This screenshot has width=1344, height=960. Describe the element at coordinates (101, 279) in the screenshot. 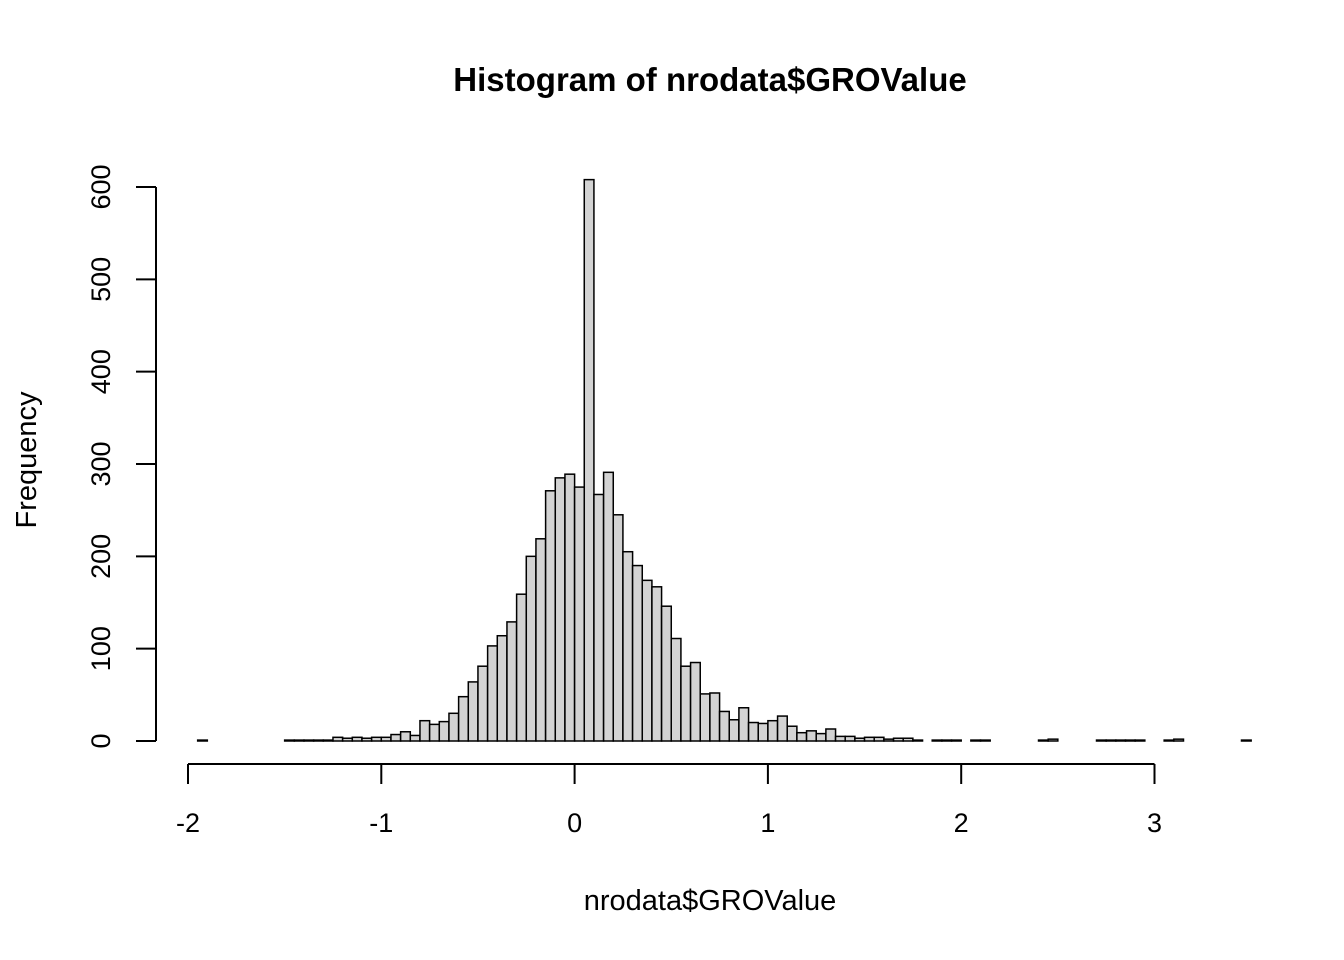

I see `y-tick-label: 500` at that location.